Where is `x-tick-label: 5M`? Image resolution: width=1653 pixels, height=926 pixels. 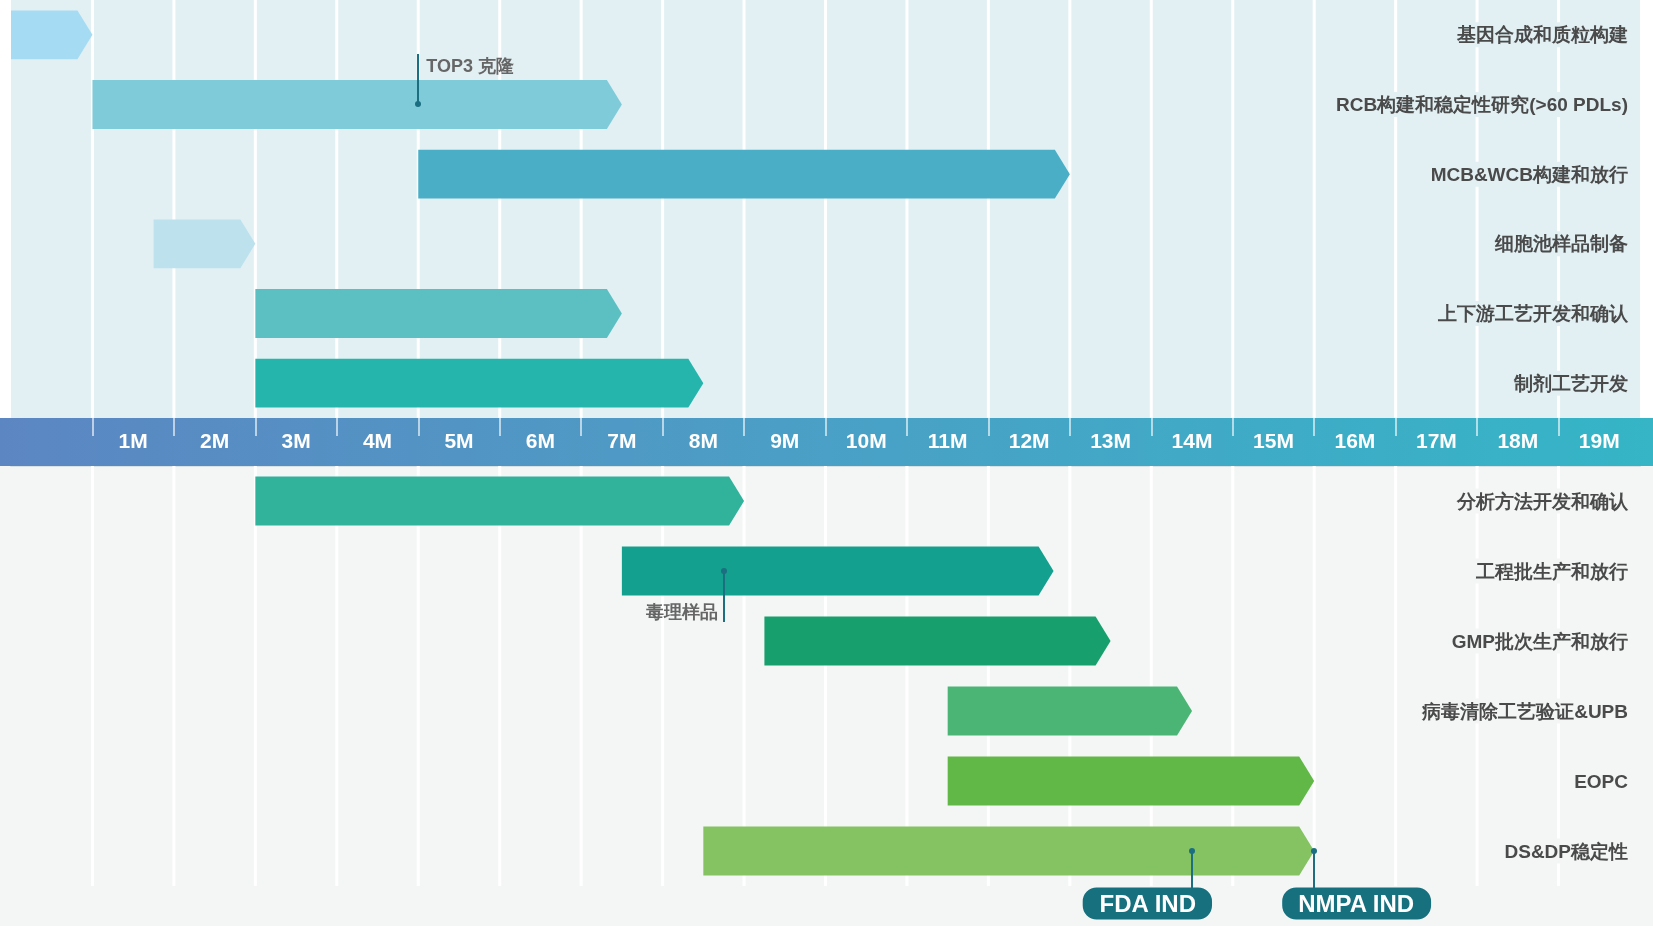
x-tick-label: 5M is located at coordinates (459, 440).